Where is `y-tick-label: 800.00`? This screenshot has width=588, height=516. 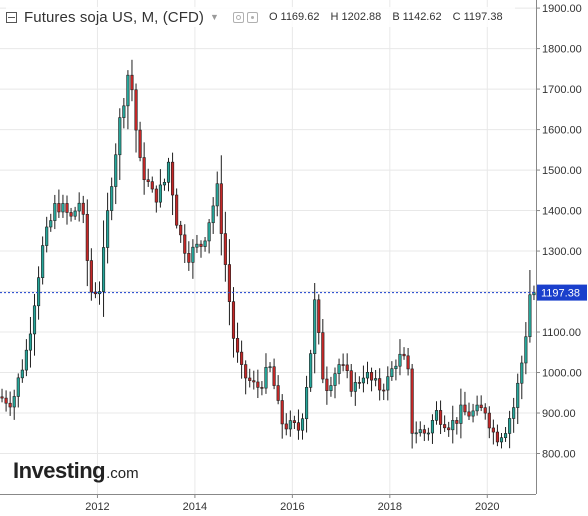
y-tick-label: 800.00 is located at coordinates (559, 455).